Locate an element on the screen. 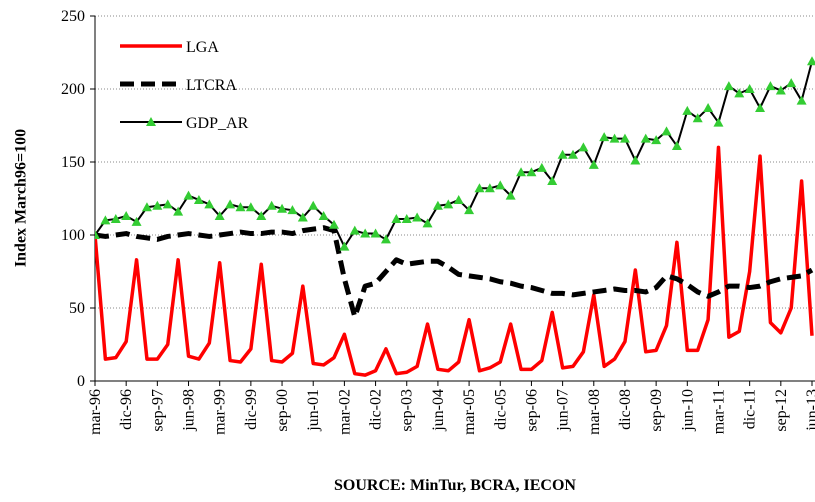  y-tick-label: 250 is located at coordinates (73, 16).